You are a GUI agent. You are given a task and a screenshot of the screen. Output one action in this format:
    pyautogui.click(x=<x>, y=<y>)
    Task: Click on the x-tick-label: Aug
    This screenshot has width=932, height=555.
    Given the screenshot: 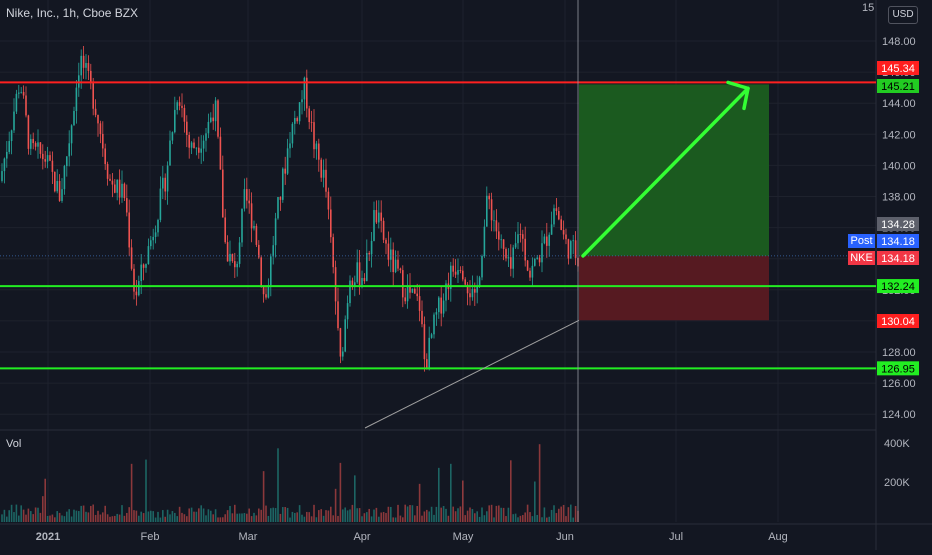 What is the action you would take?
    pyautogui.click(x=778, y=537)
    